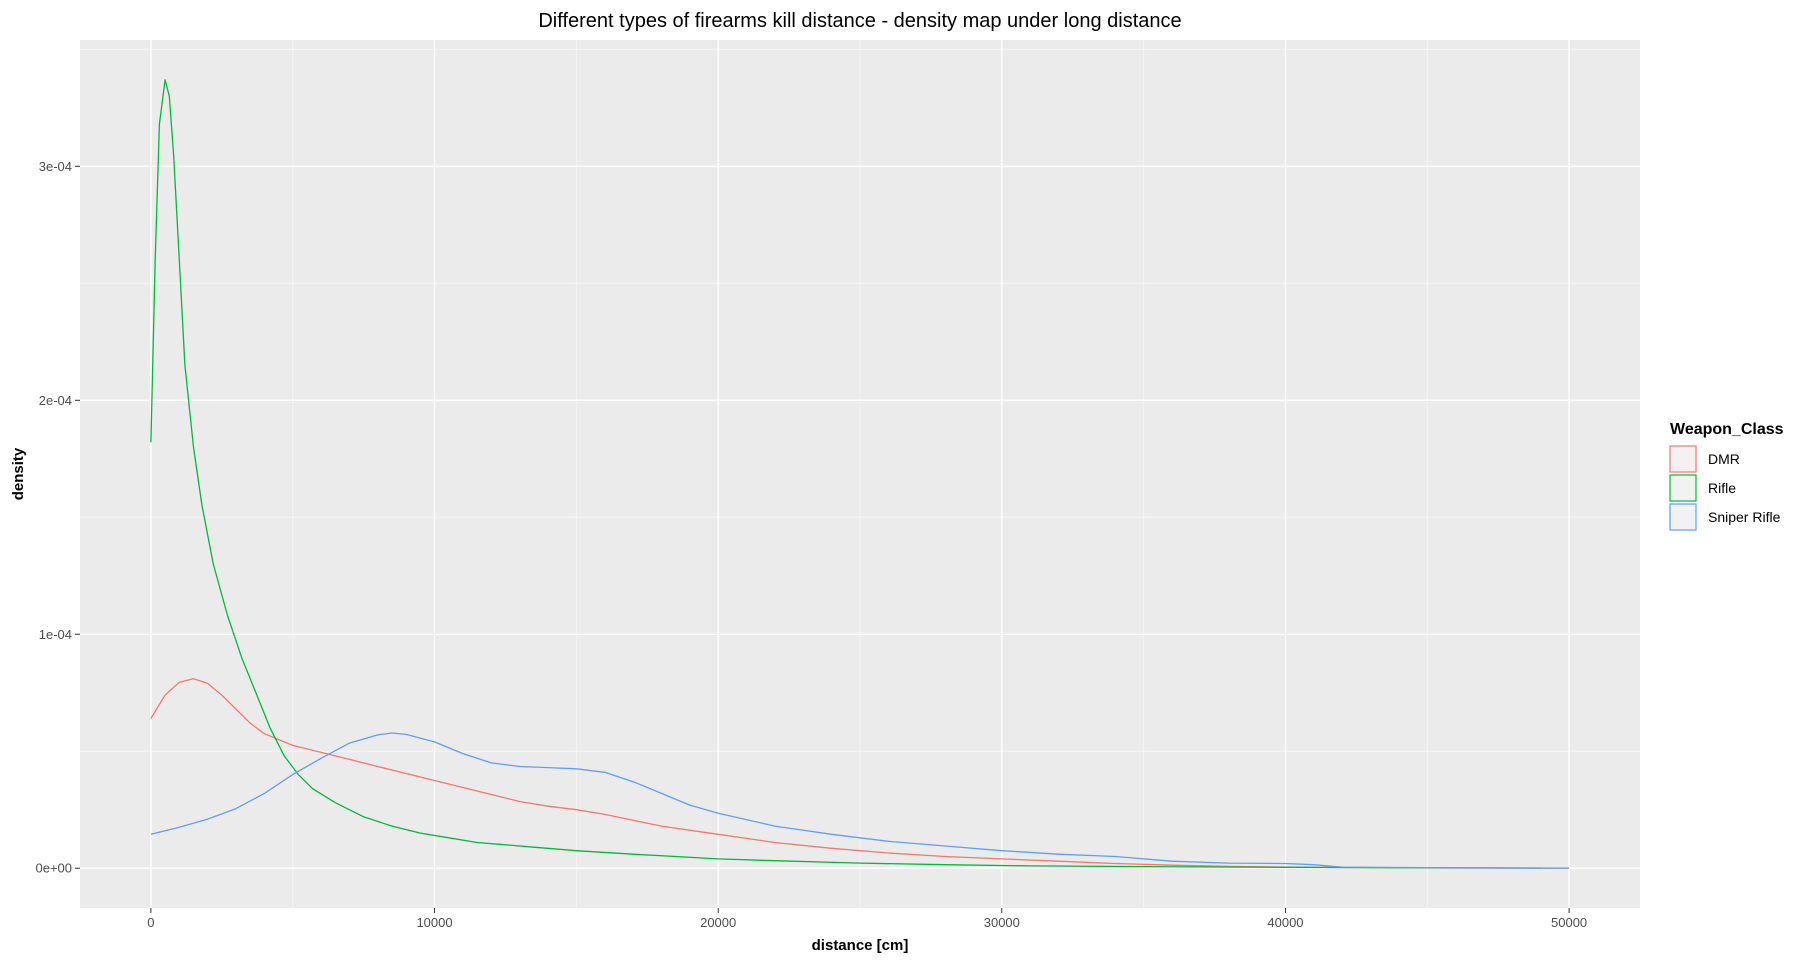 The width and height of the screenshot is (1800, 960). I want to click on y-tick-label: 1e-04, so click(55, 634).